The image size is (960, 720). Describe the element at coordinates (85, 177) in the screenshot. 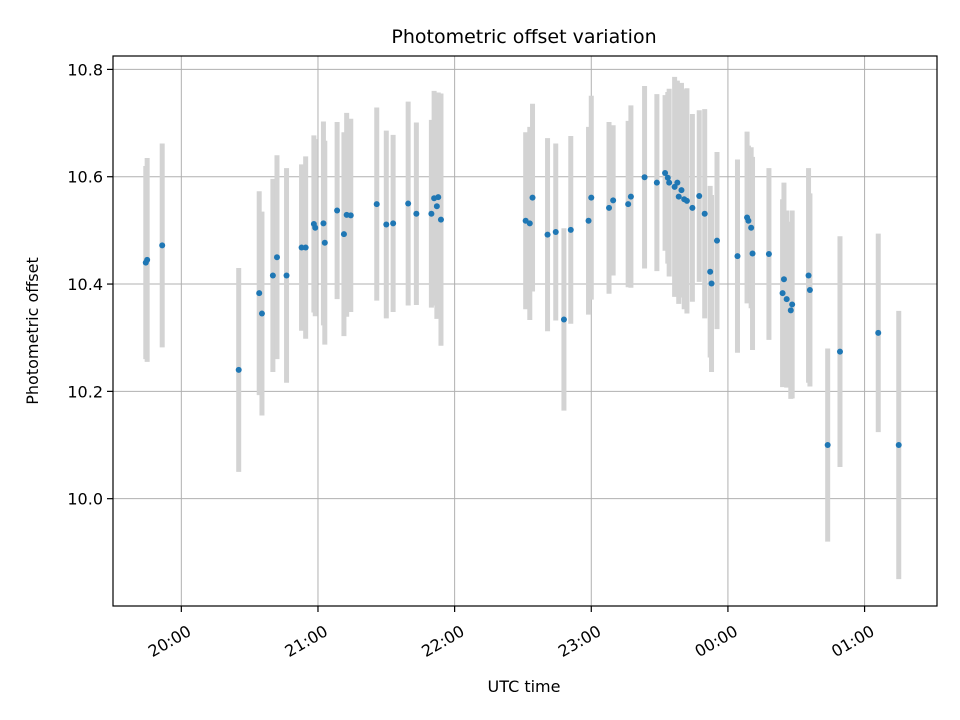

I see `y-tick-label: 10.6` at that location.